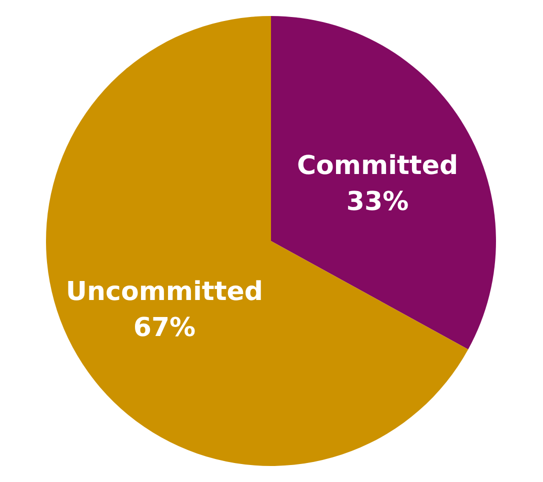  Describe the element at coordinates (164, 327) in the screenshot. I see `data-label: 67%` at that location.